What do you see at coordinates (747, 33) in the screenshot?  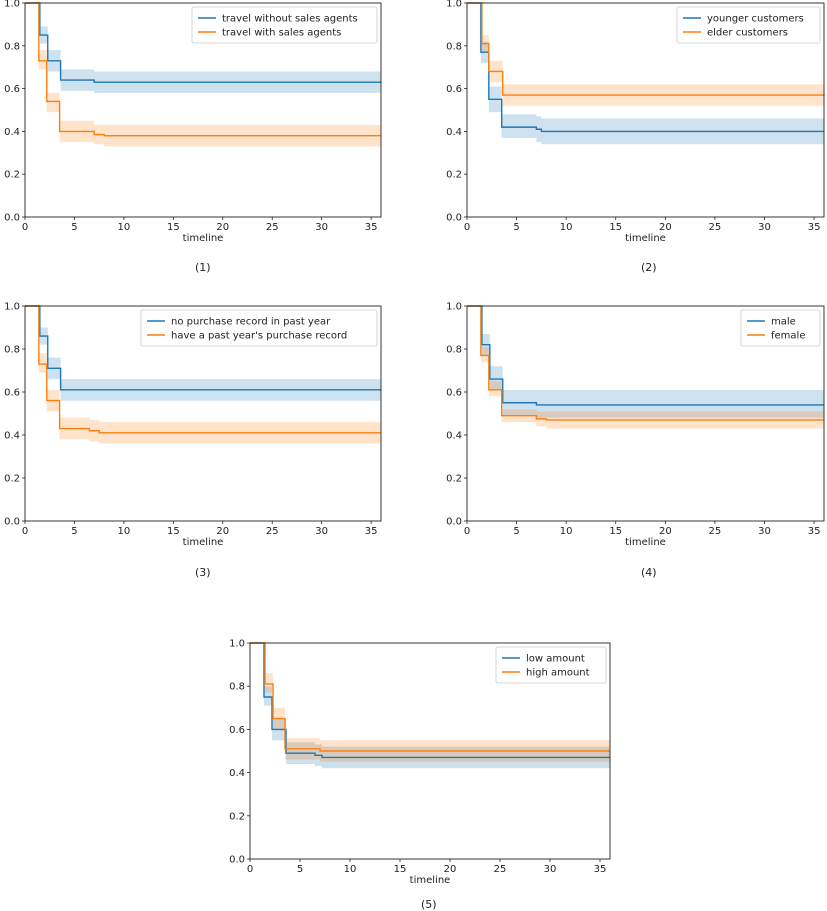 I see `legend-label-2: elder customers` at bounding box center [747, 33].